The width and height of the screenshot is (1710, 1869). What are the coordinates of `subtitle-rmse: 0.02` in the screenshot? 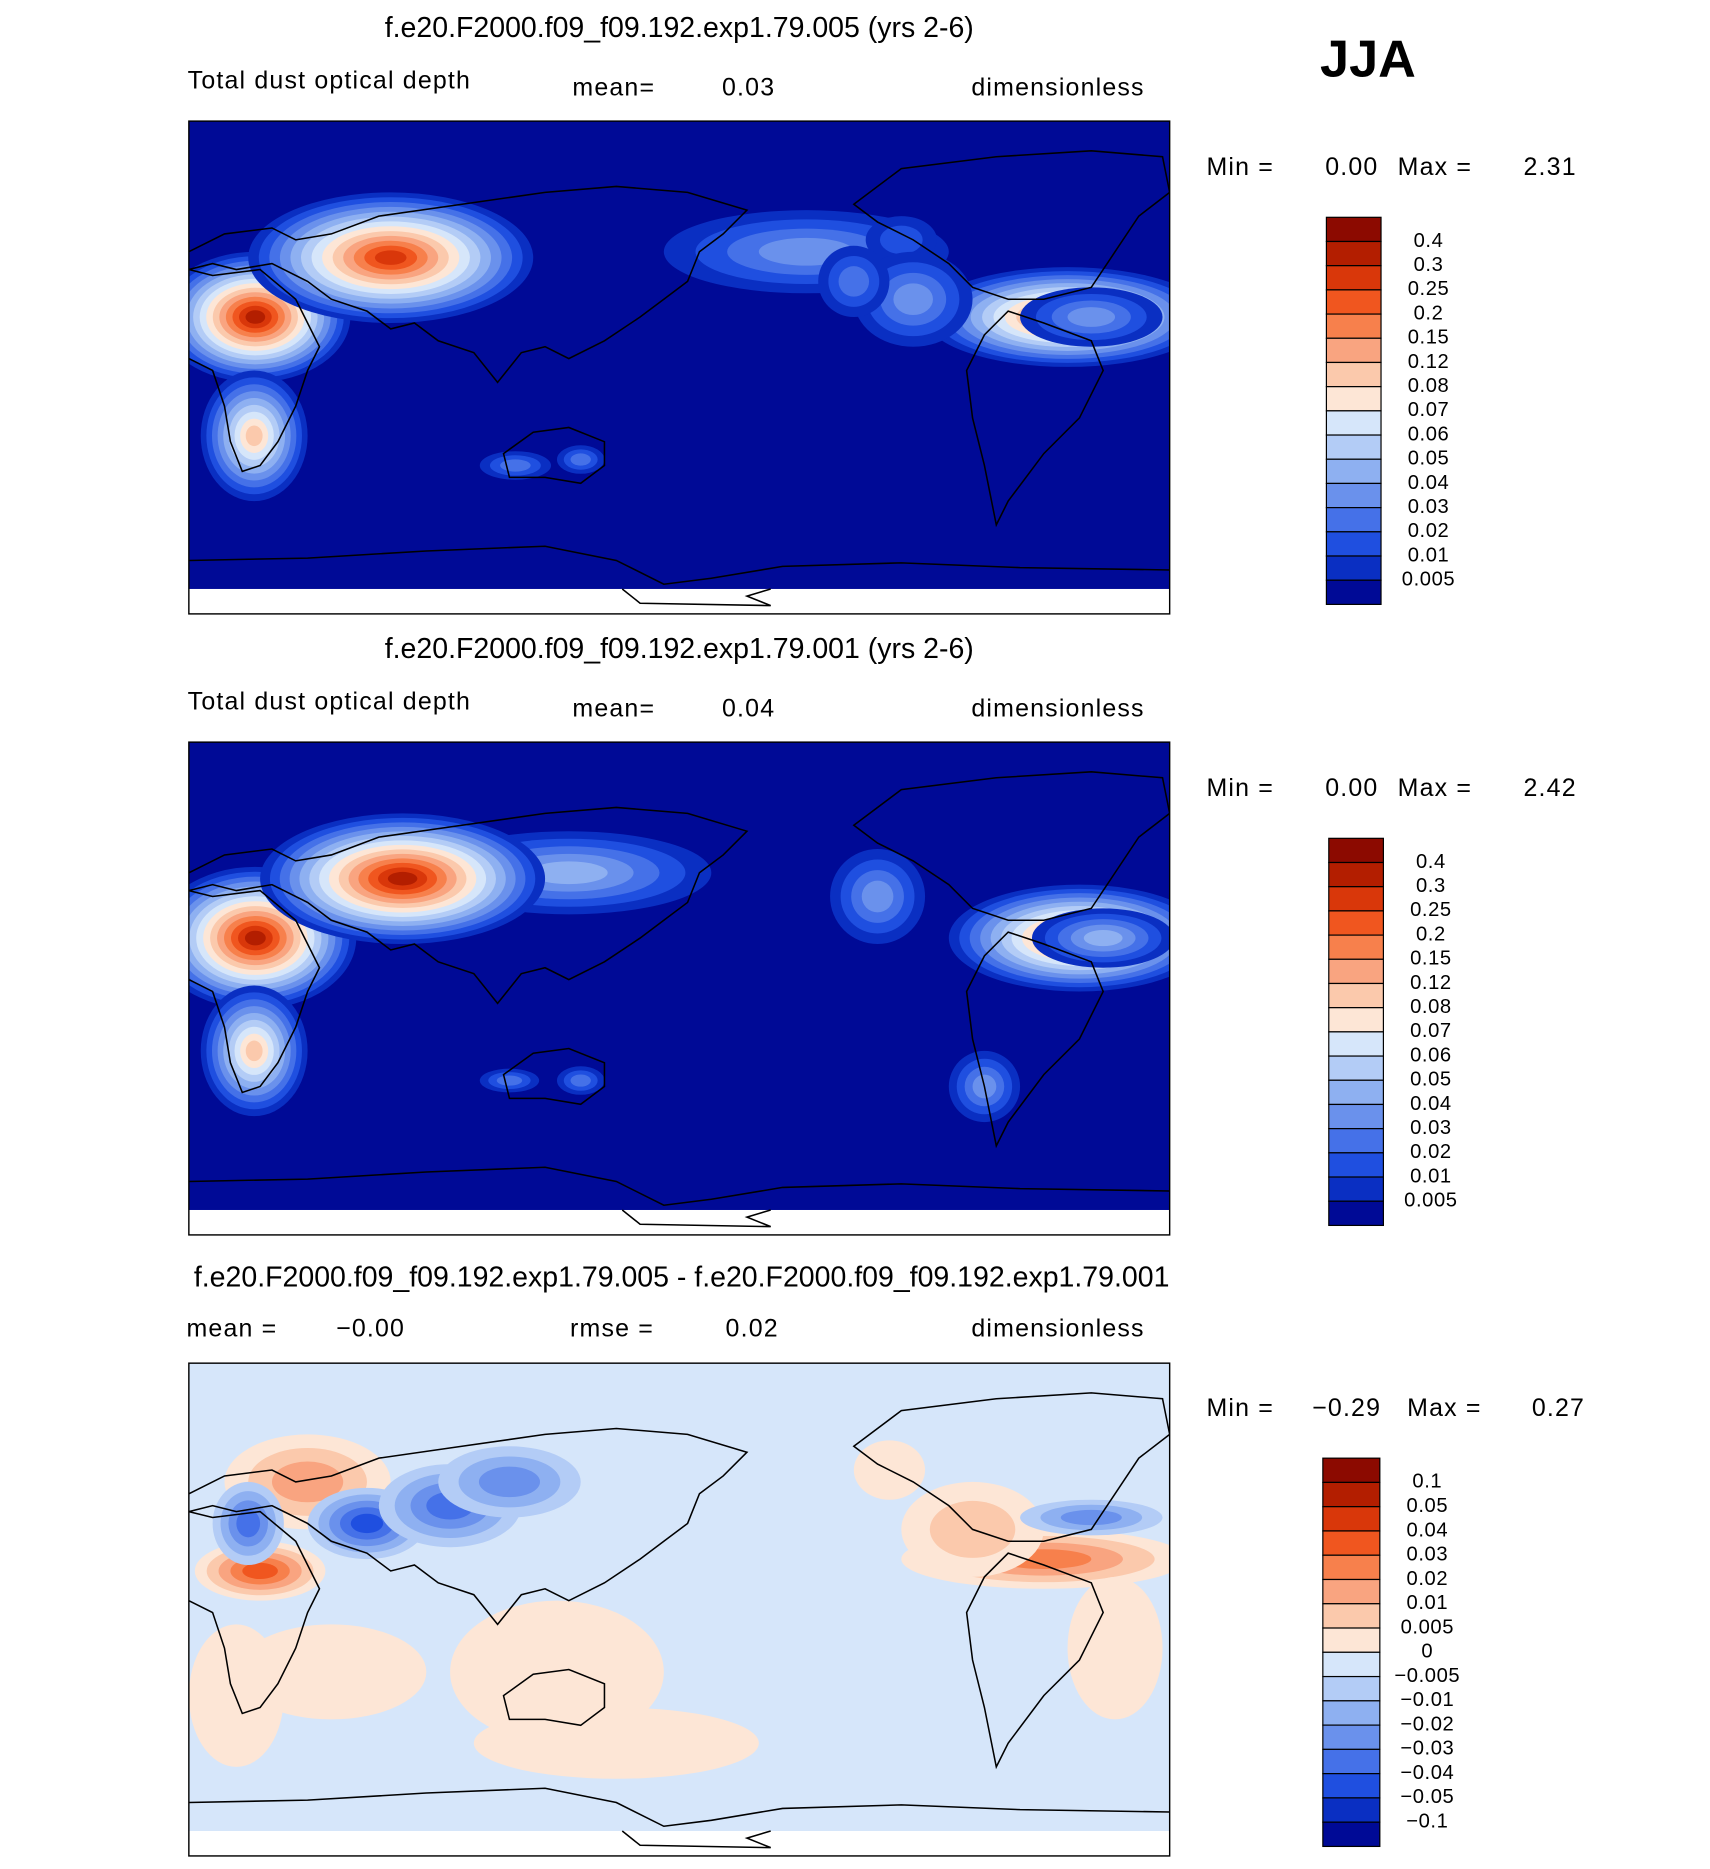 It's located at (752, 1328).